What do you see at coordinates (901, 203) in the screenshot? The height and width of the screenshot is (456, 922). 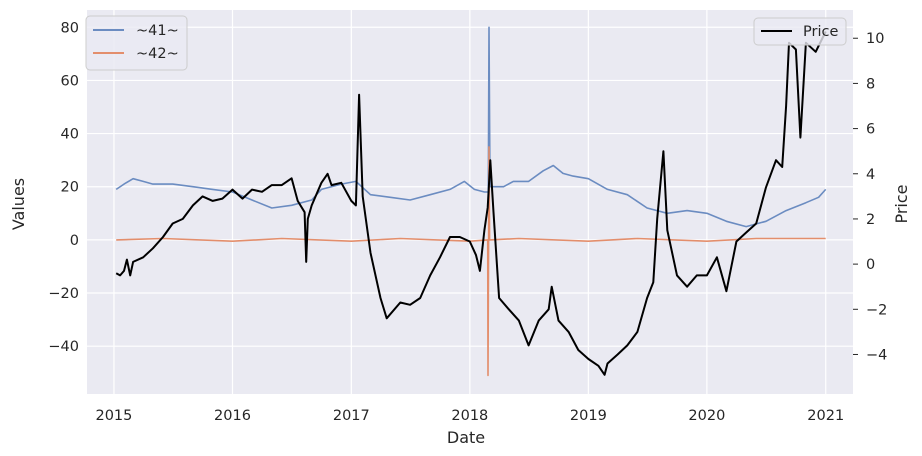 I see `y2-axis-label: Price` at bounding box center [901, 203].